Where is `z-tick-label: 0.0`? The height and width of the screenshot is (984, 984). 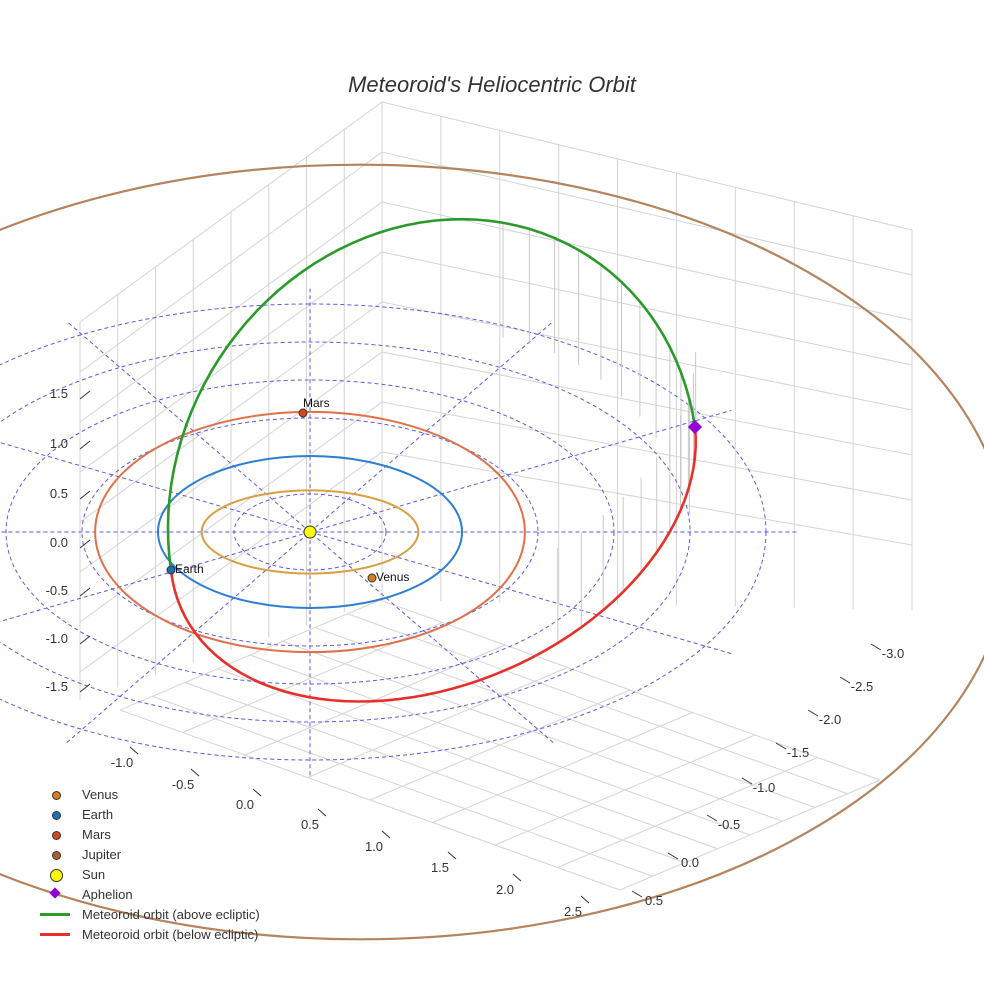 z-tick-label: 0.0 is located at coordinates (59, 542).